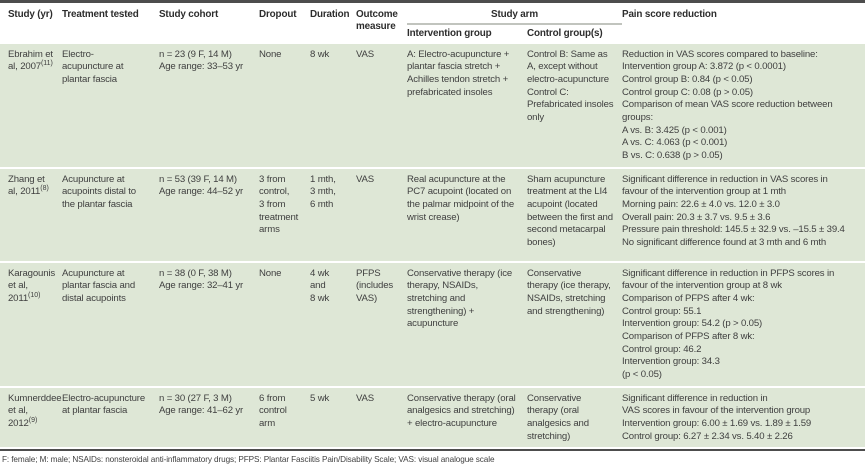  What do you see at coordinates (31, 23) in the screenshot?
I see `col-header-study: Study (yr)` at bounding box center [31, 23].